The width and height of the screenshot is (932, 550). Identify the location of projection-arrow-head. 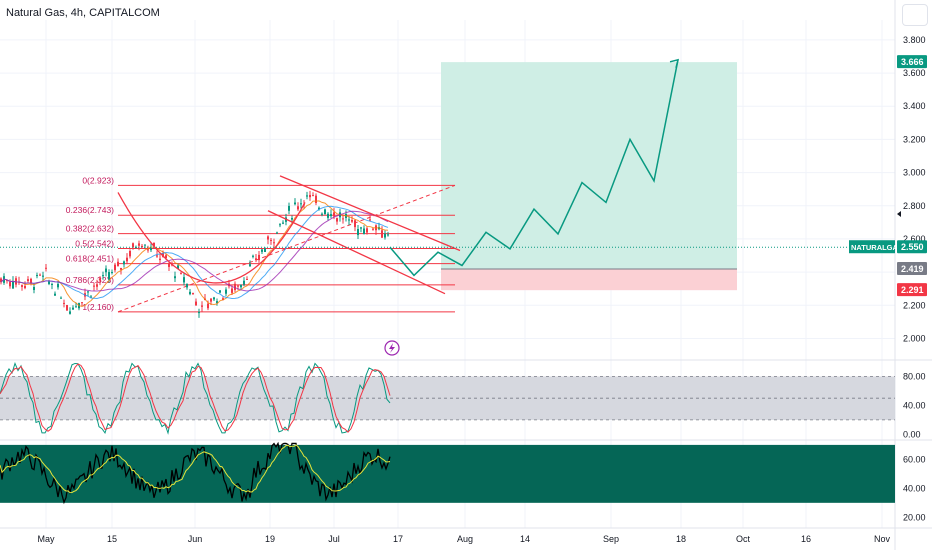
(674, 63).